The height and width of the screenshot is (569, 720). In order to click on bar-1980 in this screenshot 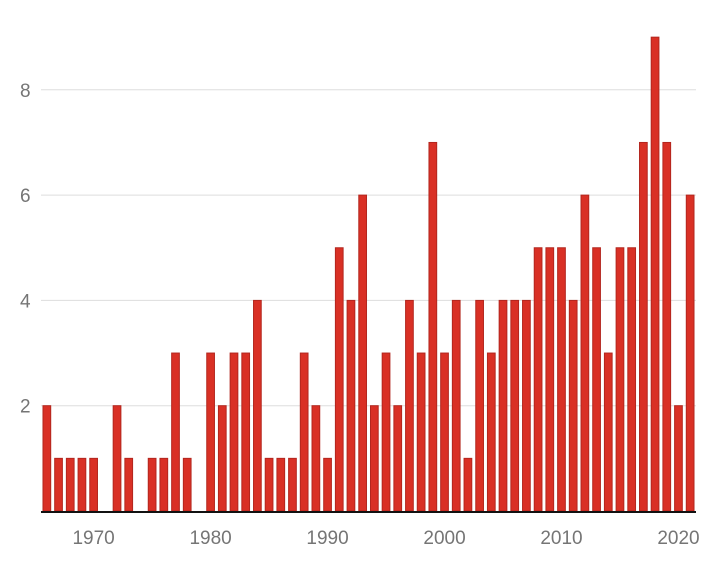, I will do `click(210, 432)`.